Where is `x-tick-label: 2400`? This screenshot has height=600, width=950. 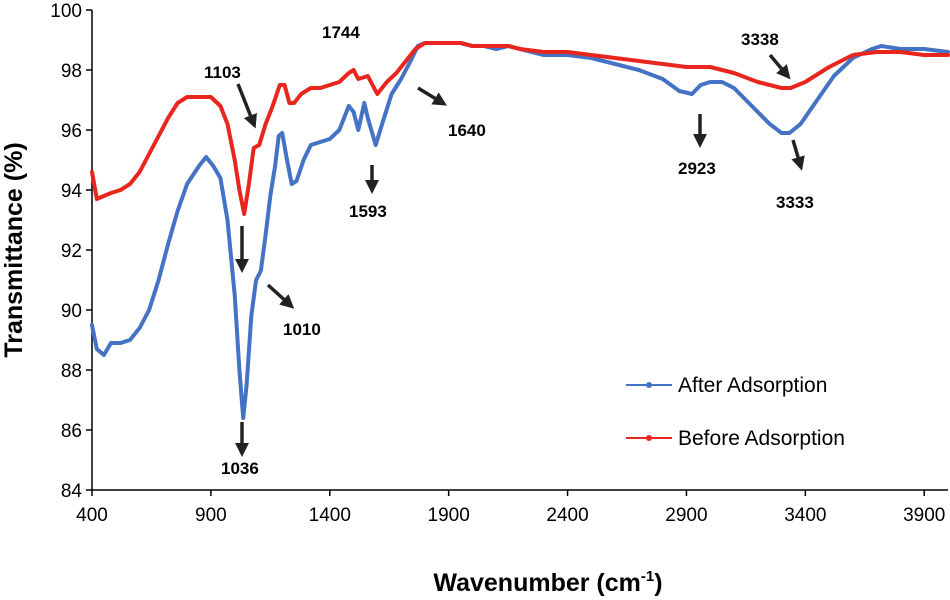 x-tick-label: 2400 is located at coordinates (567, 515).